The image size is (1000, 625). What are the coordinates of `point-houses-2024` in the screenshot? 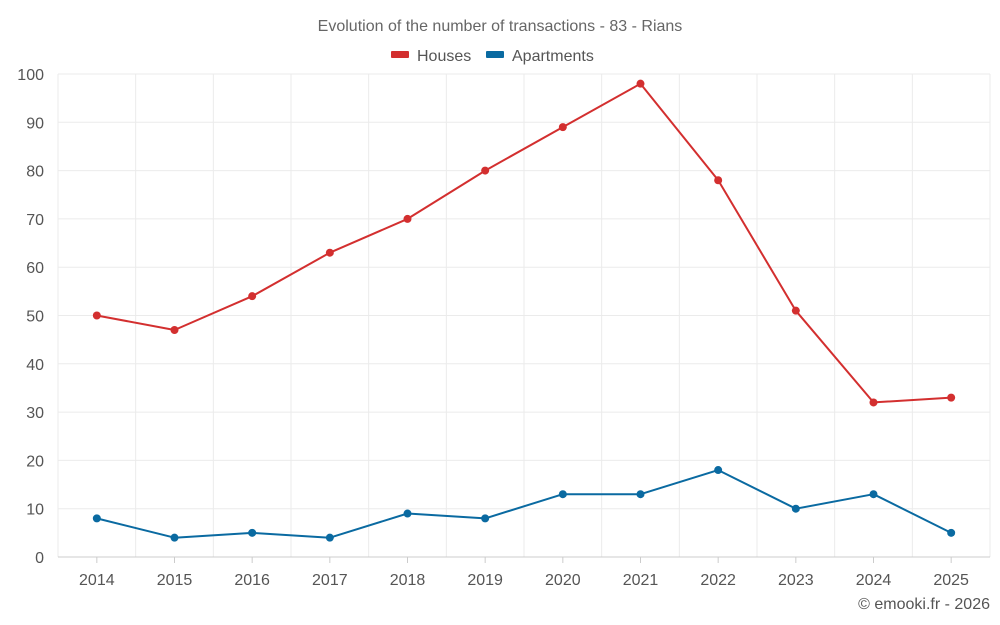 It's located at (873, 402).